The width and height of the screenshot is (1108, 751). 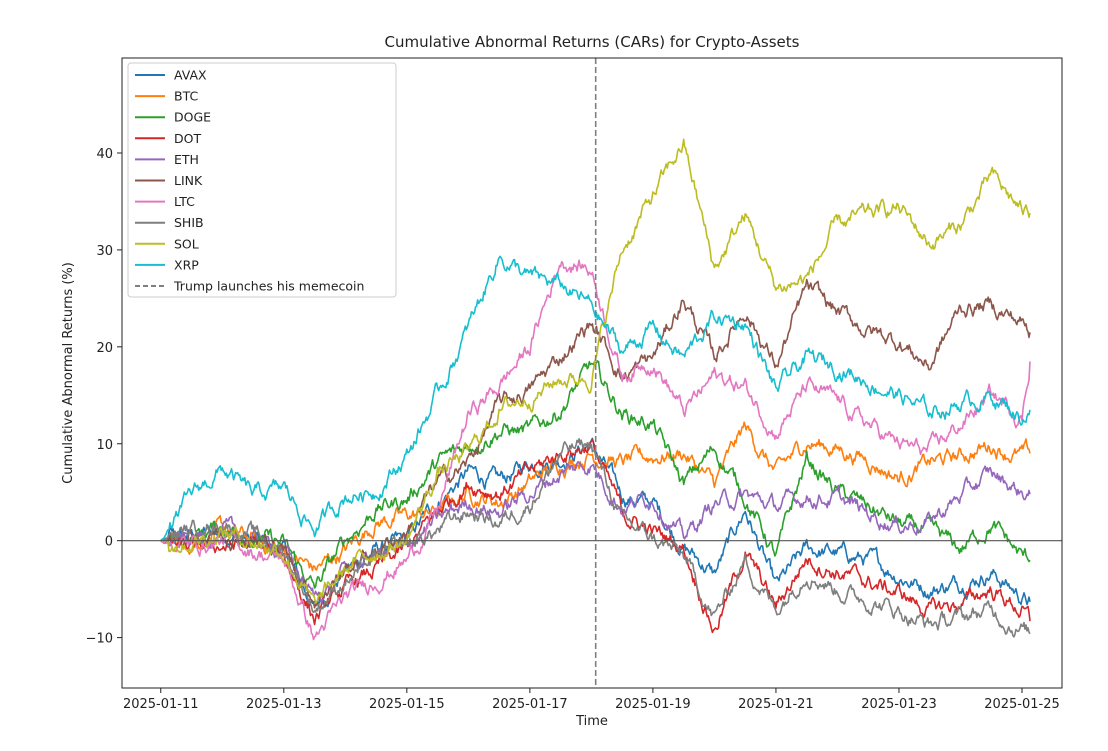 I want to click on y-tick-label: 20, so click(x=104, y=348).